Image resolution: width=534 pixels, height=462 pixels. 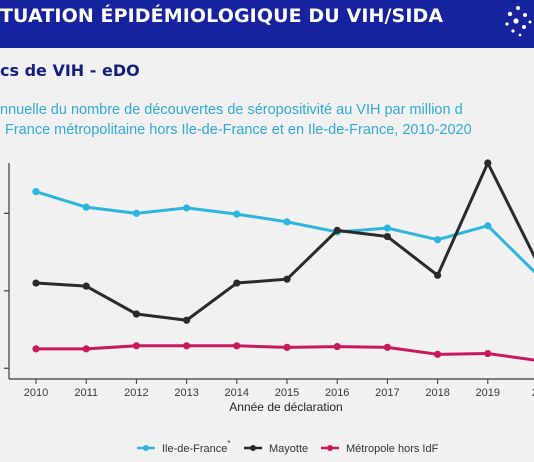 What do you see at coordinates (283, 352) in the screenshot?
I see `series-metropole-hors-idf` at bounding box center [283, 352].